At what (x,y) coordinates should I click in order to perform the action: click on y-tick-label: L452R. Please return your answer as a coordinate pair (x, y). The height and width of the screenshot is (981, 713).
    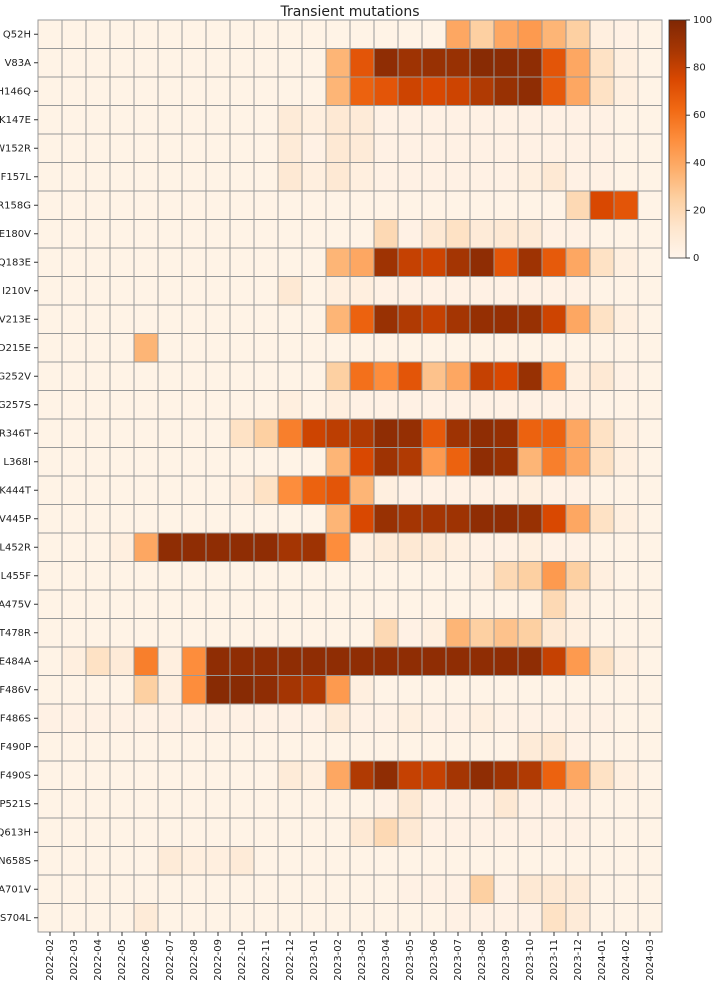
    Looking at the image, I should click on (15, 547).